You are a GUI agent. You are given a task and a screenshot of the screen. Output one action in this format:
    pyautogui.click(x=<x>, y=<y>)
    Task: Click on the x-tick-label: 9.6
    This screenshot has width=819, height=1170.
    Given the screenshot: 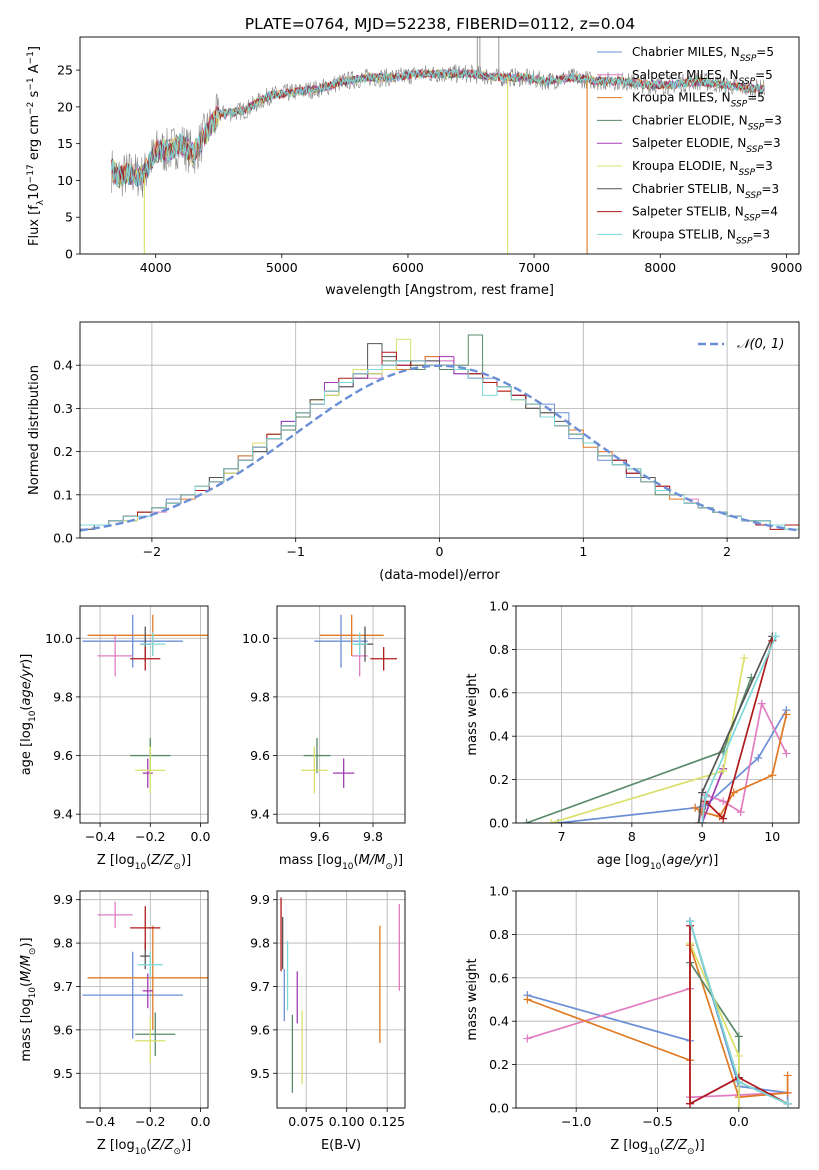 What is the action you would take?
    pyautogui.click(x=320, y=836)
    